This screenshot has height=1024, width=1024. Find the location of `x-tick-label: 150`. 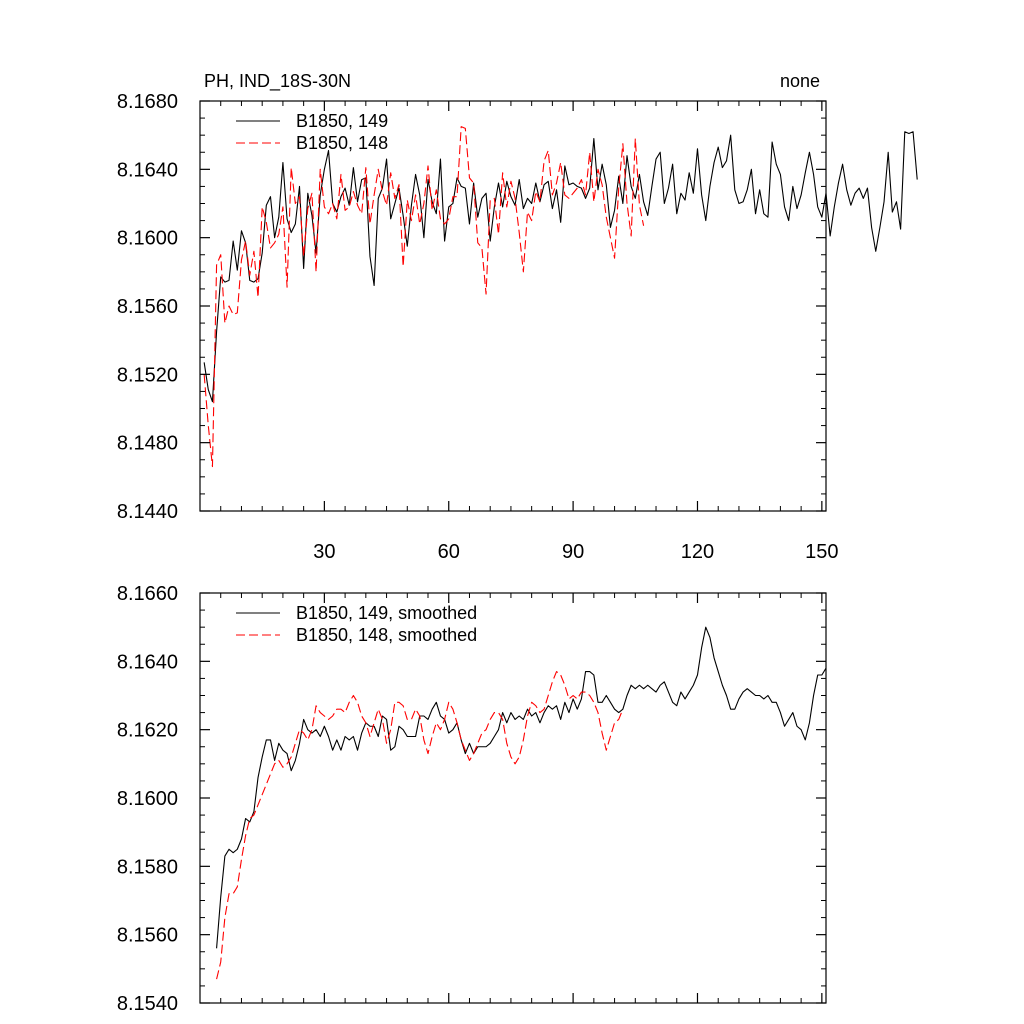

x-tick-label: 150 is located at coordinates (821, 552).